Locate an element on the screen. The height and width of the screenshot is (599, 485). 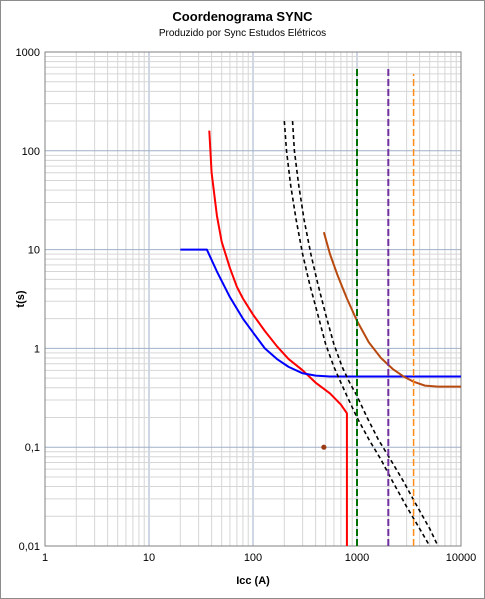
chart-subtitle: Produzido por Sync Estudos Elétricos is located at coordinates (242, 33).